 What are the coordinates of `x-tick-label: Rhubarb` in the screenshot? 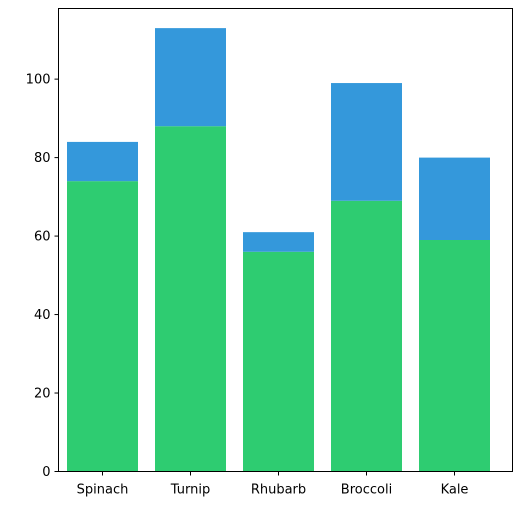 It's located at (278, 490).